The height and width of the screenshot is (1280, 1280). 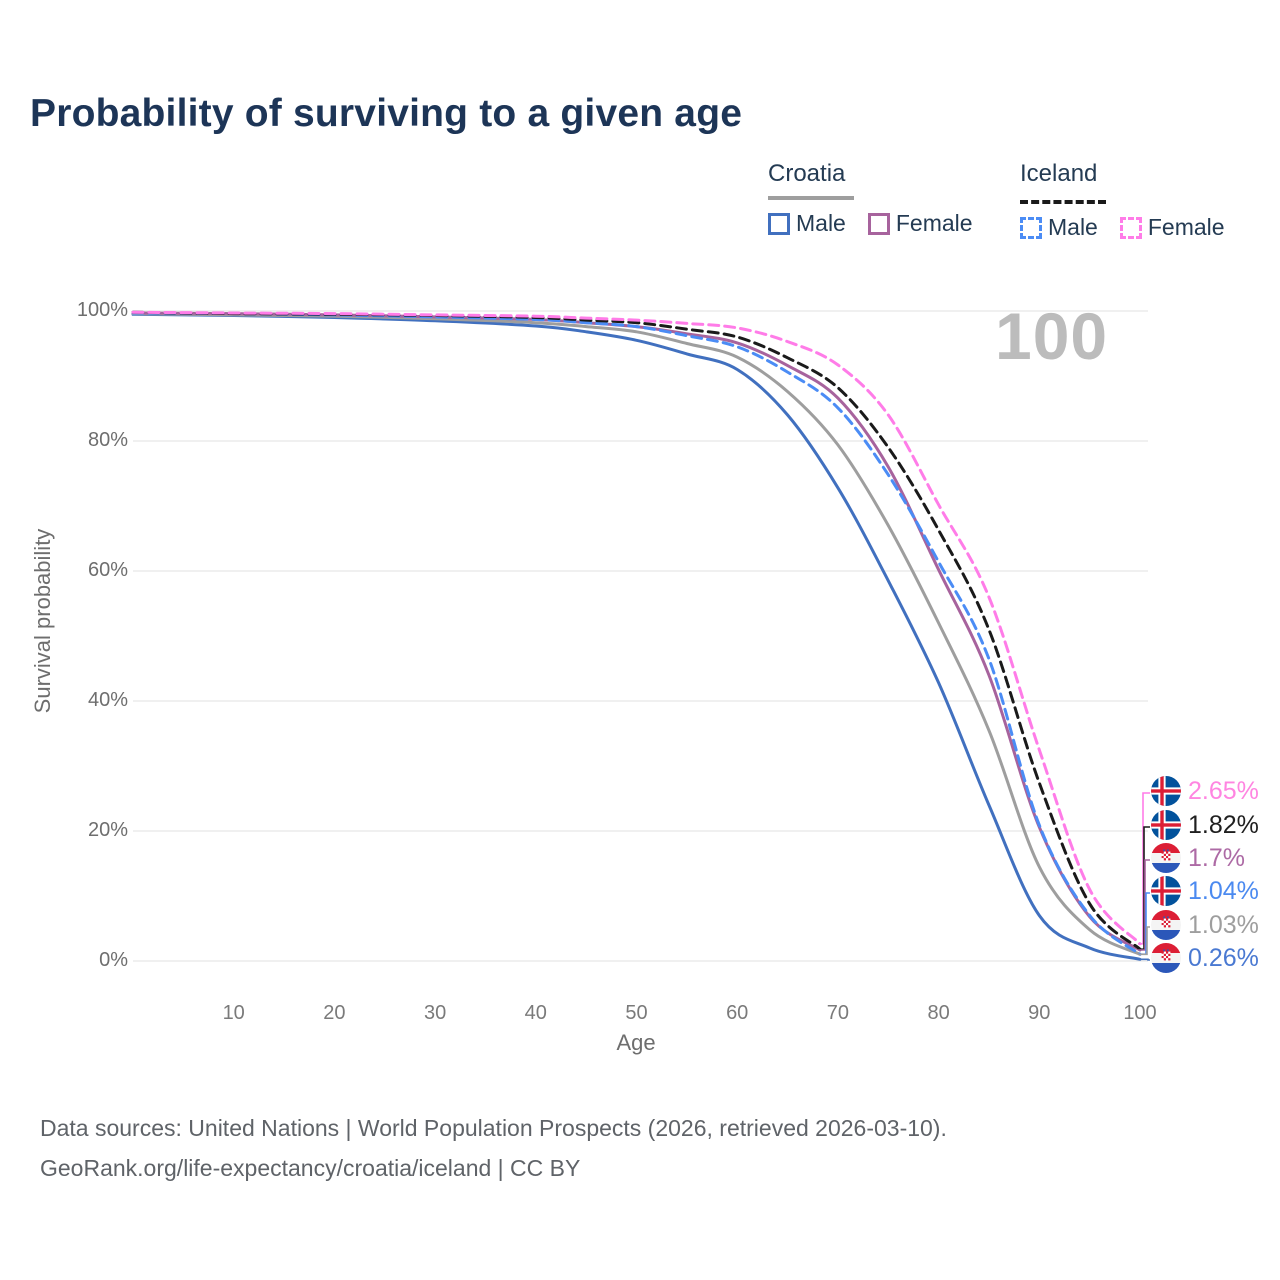 I want to click on legend-item-iceland-male: Male, so click(x=1059, y=227).